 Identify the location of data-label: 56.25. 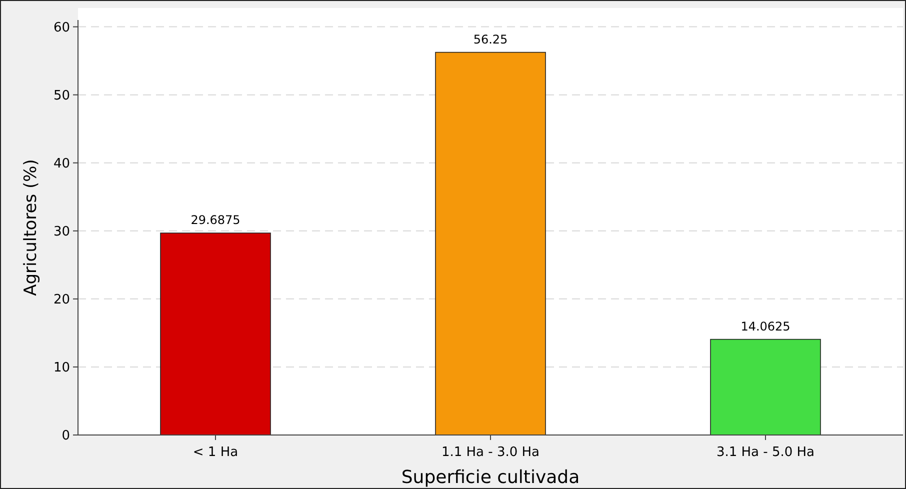
(490, 39).